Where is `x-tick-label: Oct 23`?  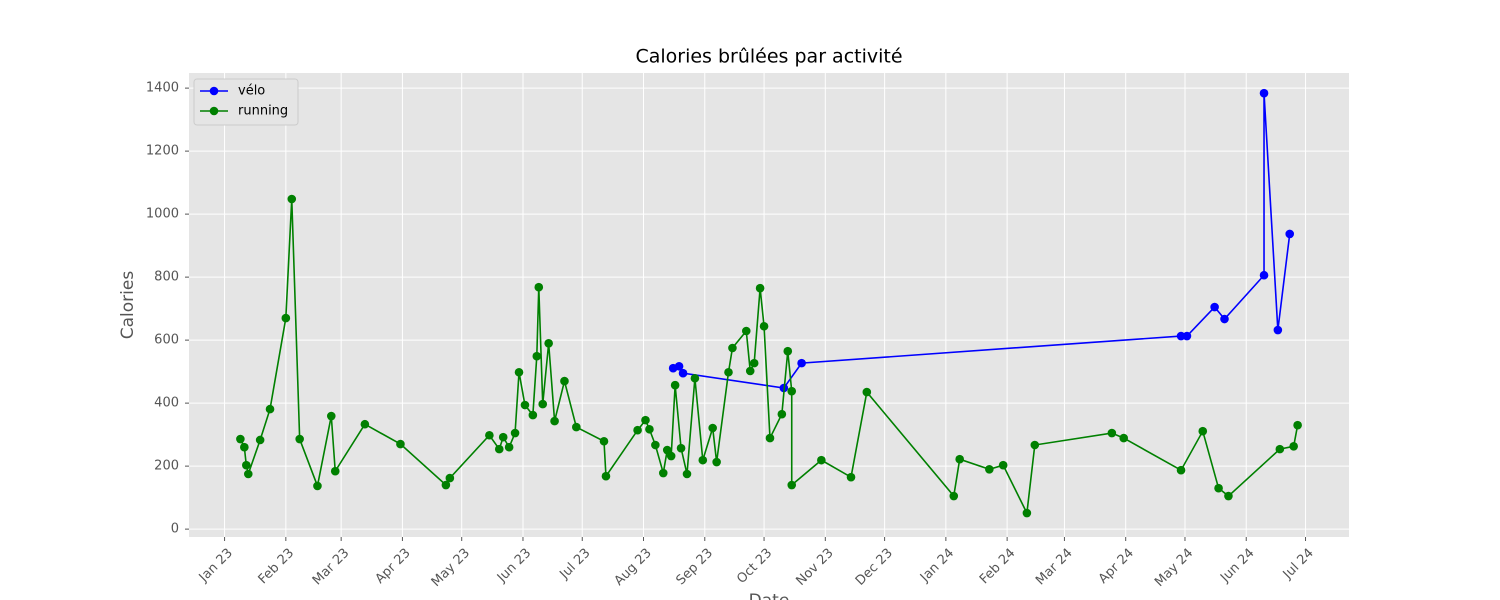
x-tick-label: Oct 23 is located at coordinates (754, 566).